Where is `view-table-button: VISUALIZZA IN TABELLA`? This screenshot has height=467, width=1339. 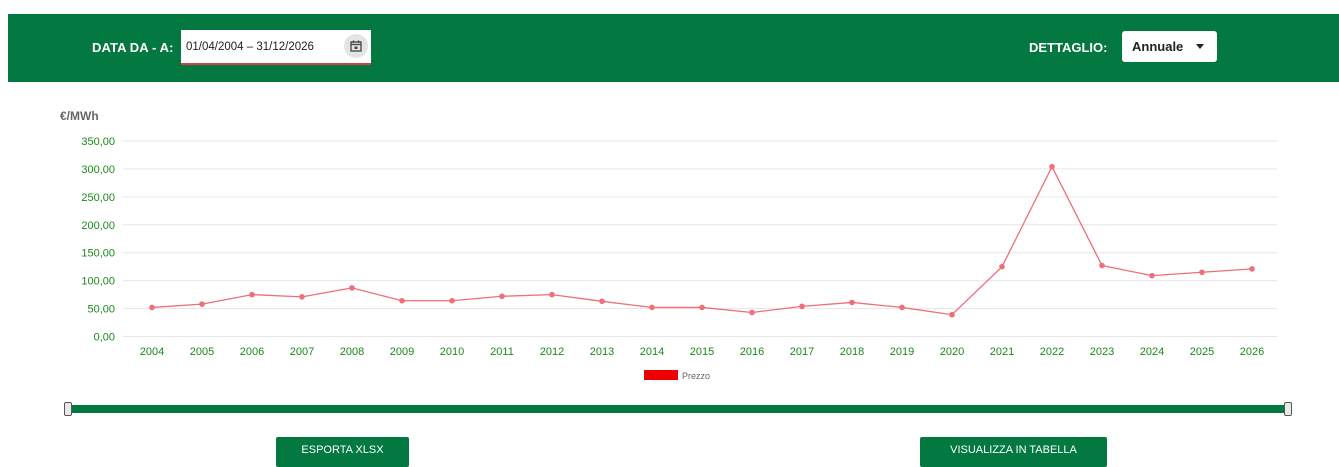 view-table-button: VISUALIZZA IN TABELLA is located at coordinates (1013, 452).